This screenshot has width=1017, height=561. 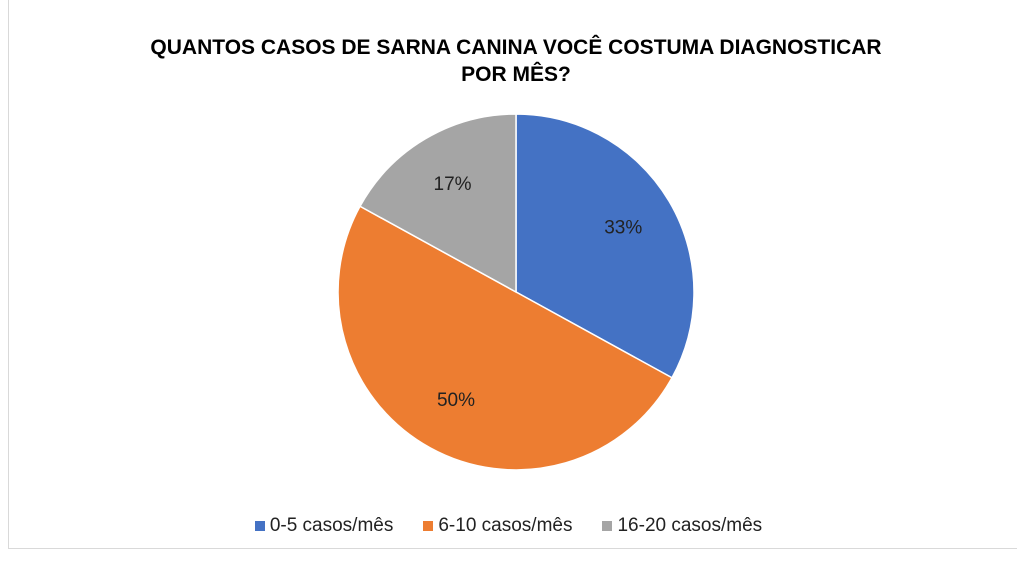 I want to click on legend-entry: 0-5 casos/mês, so click(x=324, y=526).